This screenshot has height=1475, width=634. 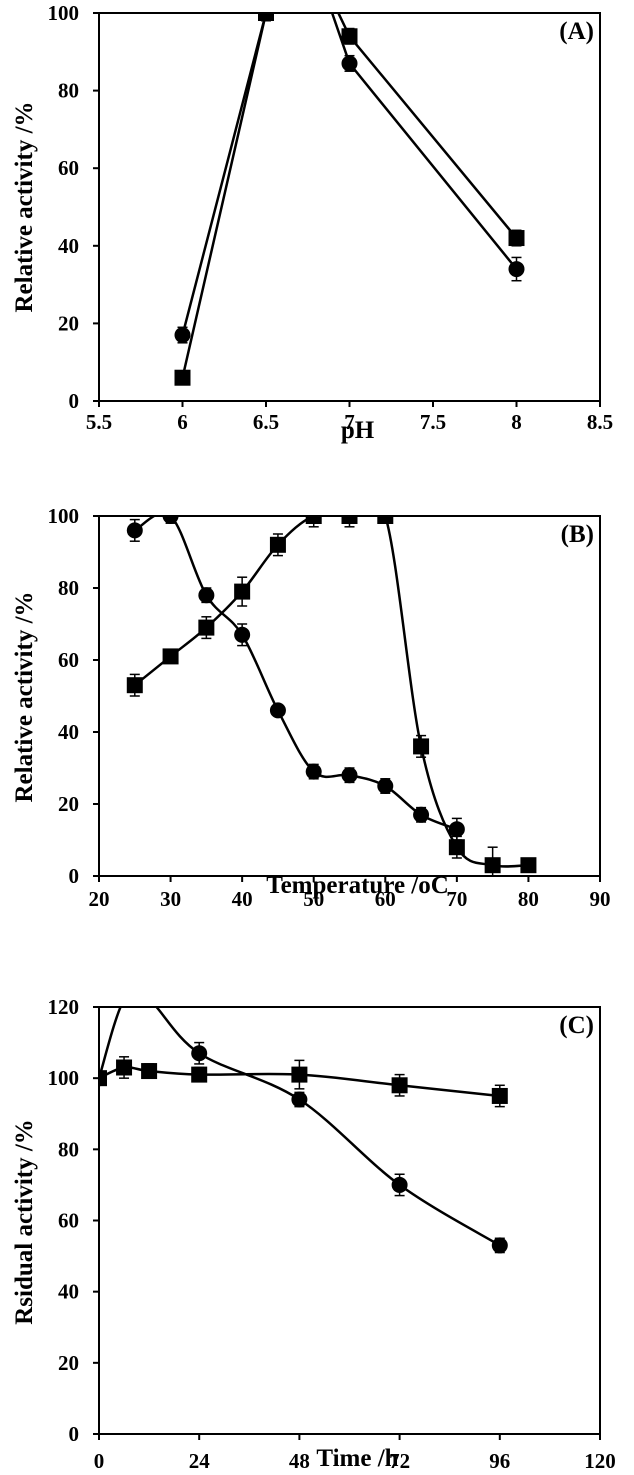 I want to click on panel-label: (C), so click(x=576, y=1025).